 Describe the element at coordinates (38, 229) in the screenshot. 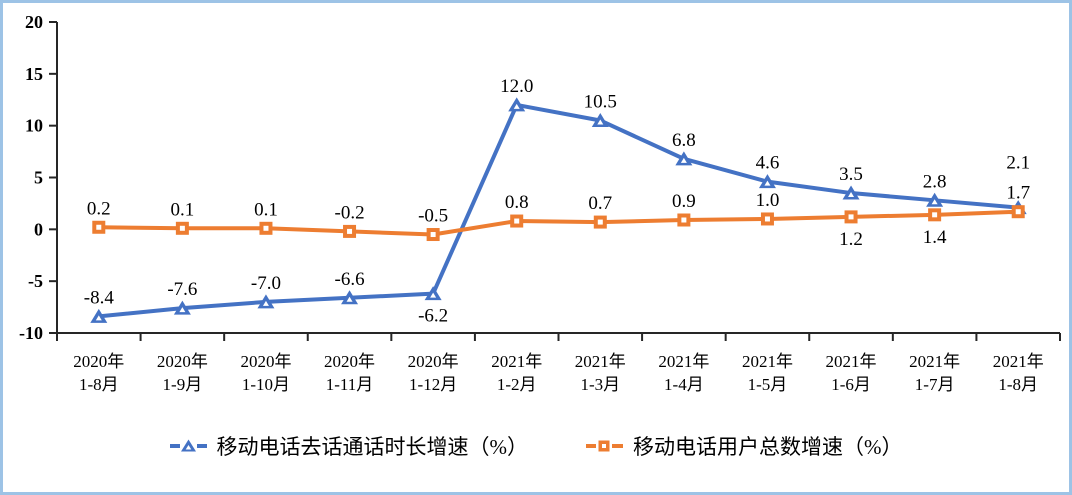

I see `y-axis-tick-label: 0` at that location.